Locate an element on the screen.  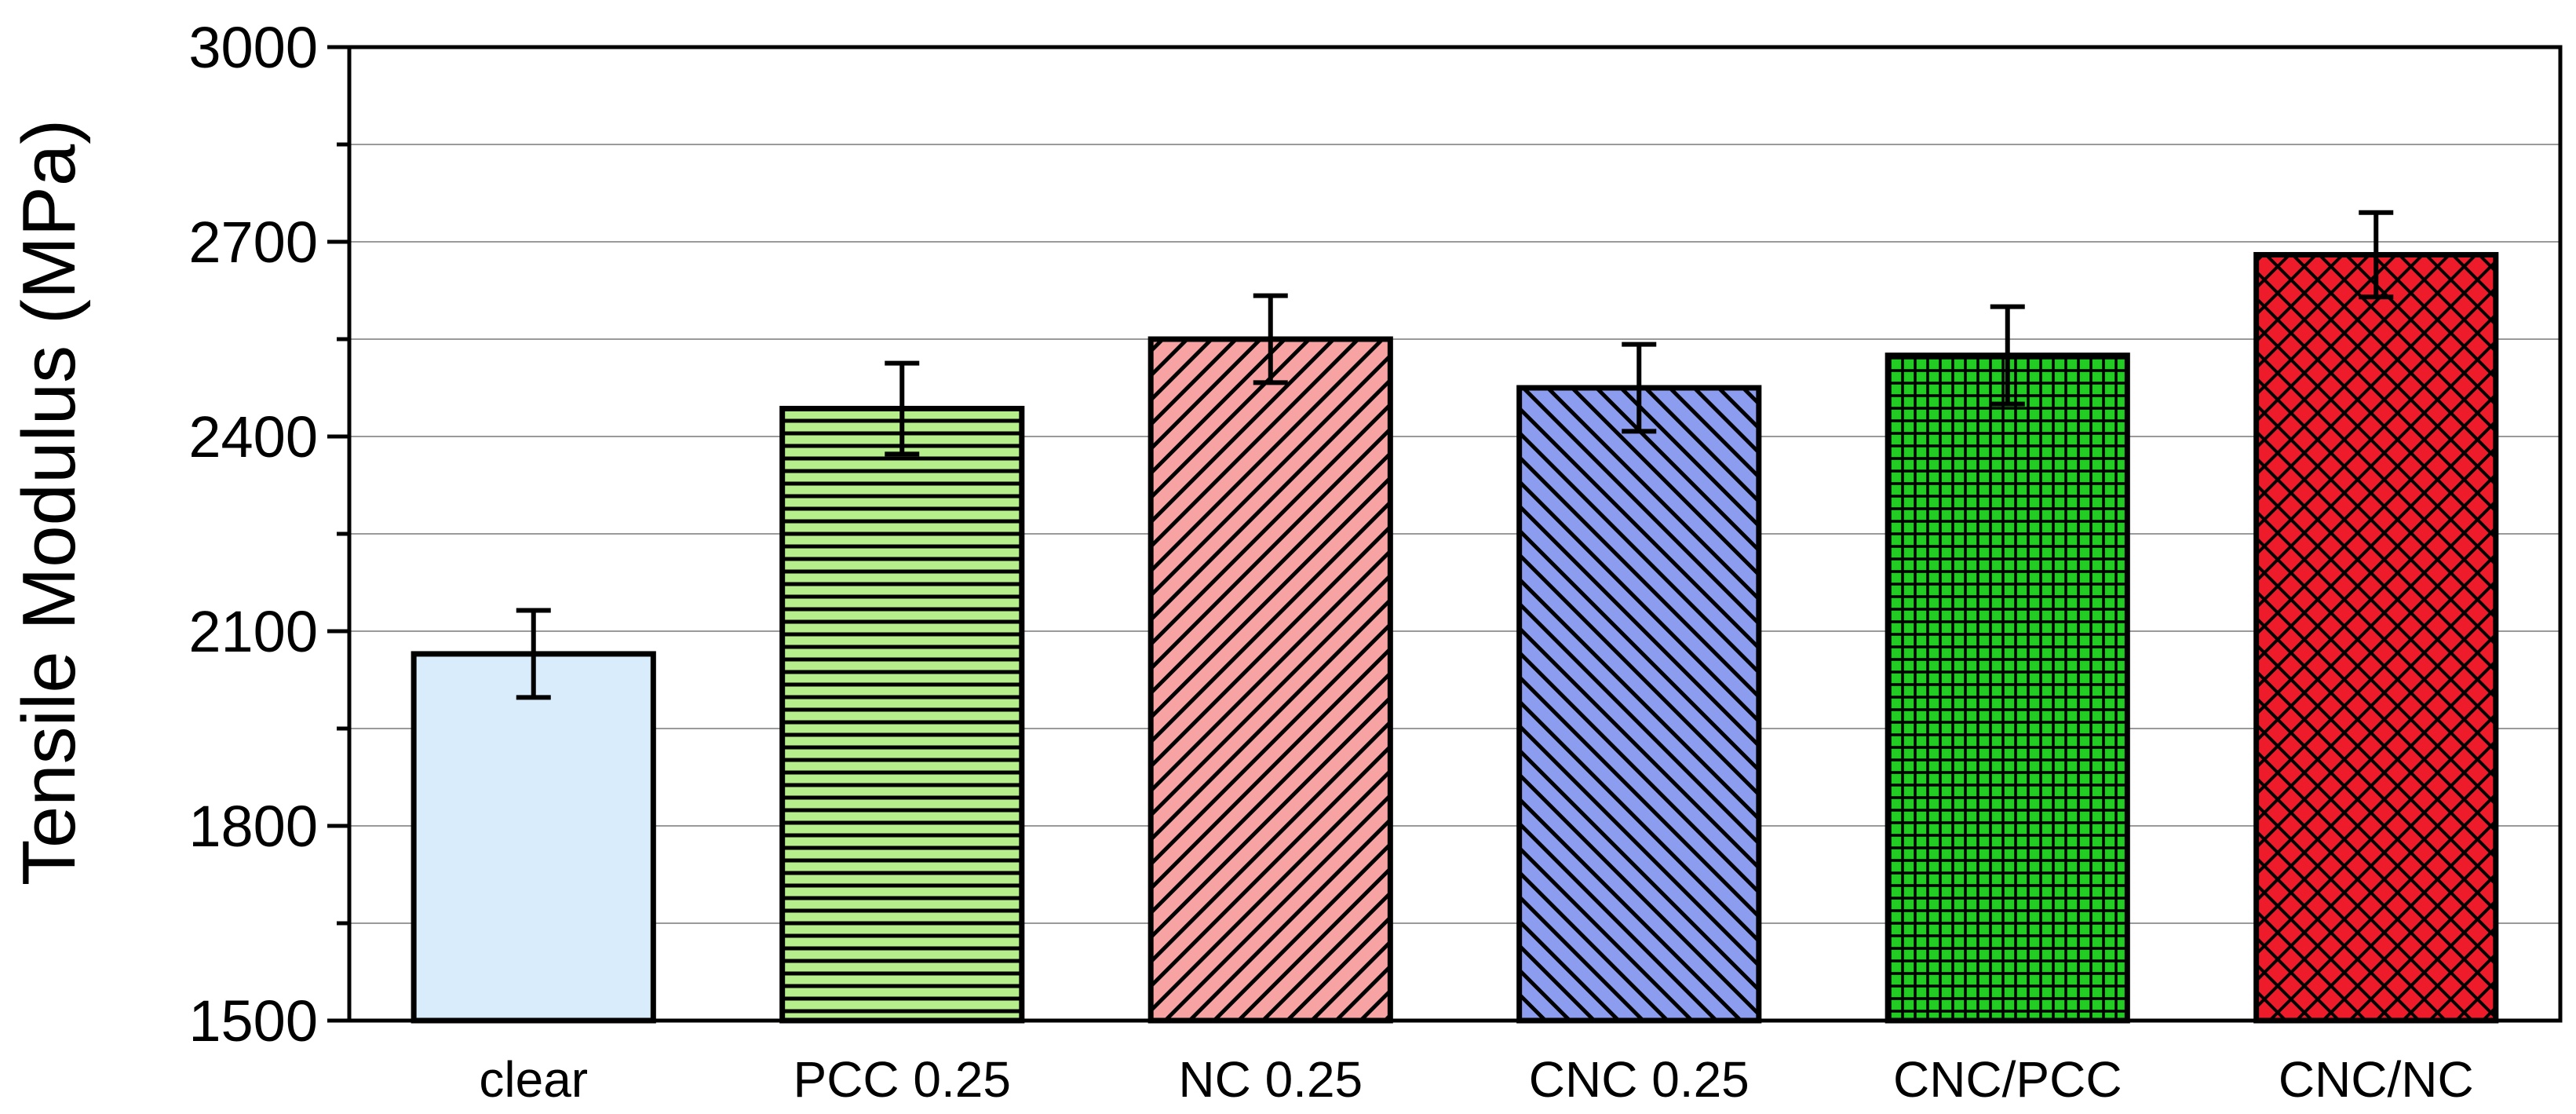
y-tick-label: 3000 is located at coordinates (253, 47).